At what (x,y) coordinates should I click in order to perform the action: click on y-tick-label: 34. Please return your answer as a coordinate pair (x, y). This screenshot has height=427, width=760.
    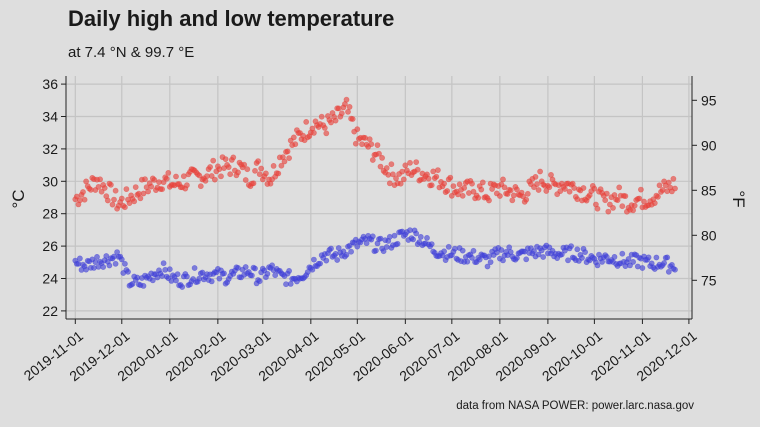
    Looking at the image, I should click on (50, 117).